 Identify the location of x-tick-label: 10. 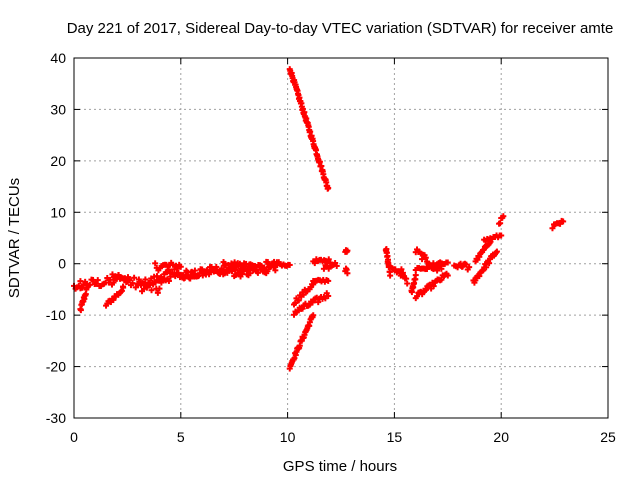
(288, 437).